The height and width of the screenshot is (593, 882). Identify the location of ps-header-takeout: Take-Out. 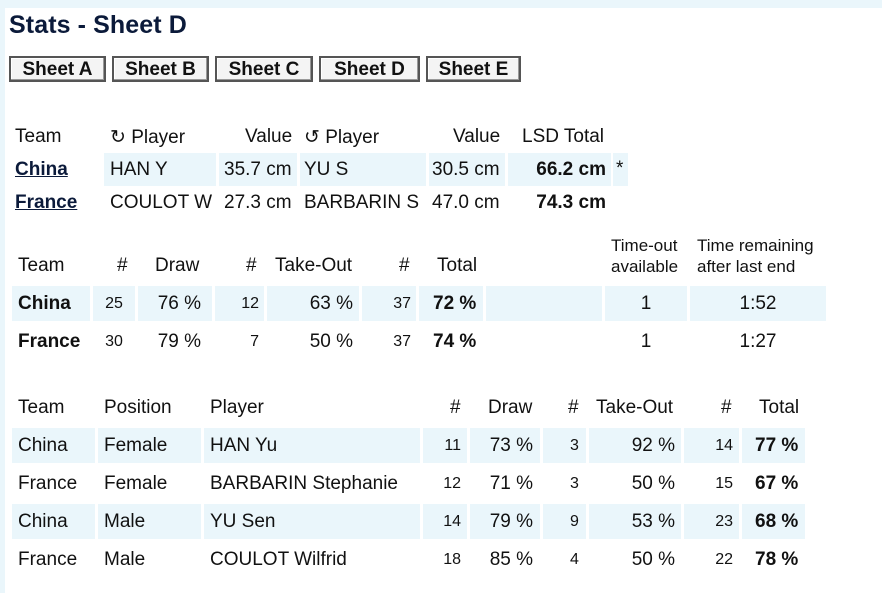
(635, 407).